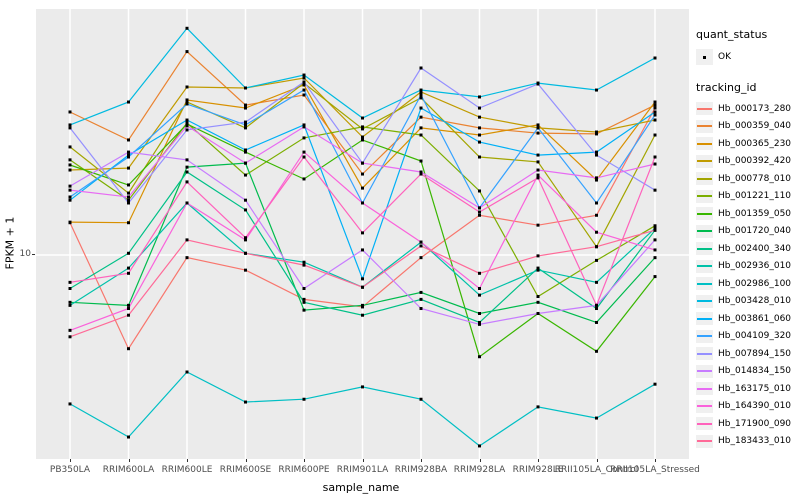 This screenshot has width=800, height=500. What do you see at coordinates (755, 178) in the screenshot?
I see `legend-item-label: Hb_000778_010` at bounding box center [755, 178].